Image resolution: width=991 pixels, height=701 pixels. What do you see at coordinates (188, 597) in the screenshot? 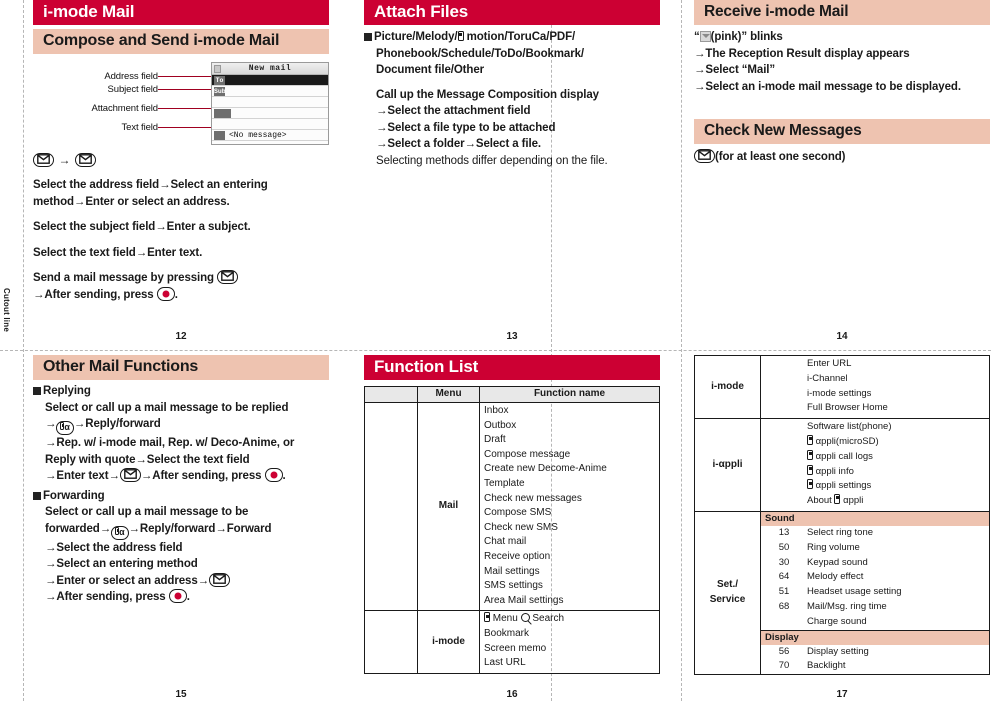
I see `period-3: .` at bounding box center [188, 597].